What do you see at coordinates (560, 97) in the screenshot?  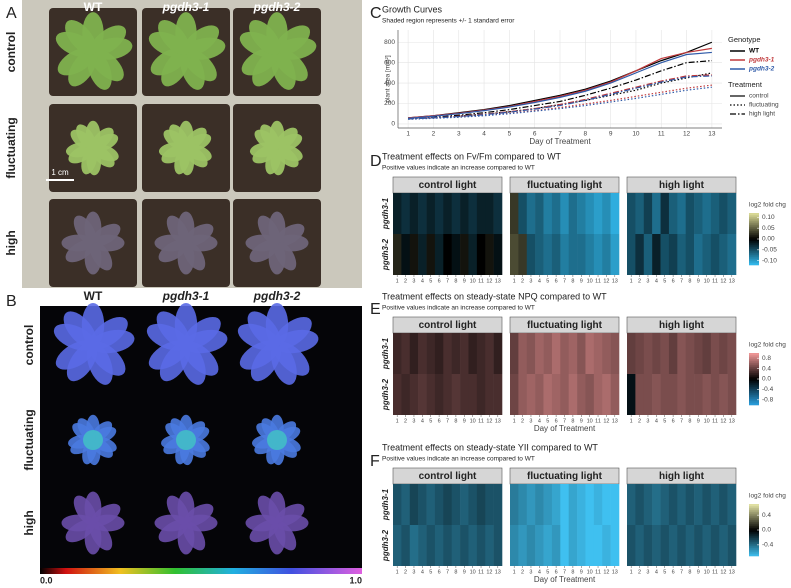 I see `growth-line` at bounding box center [560, 97].